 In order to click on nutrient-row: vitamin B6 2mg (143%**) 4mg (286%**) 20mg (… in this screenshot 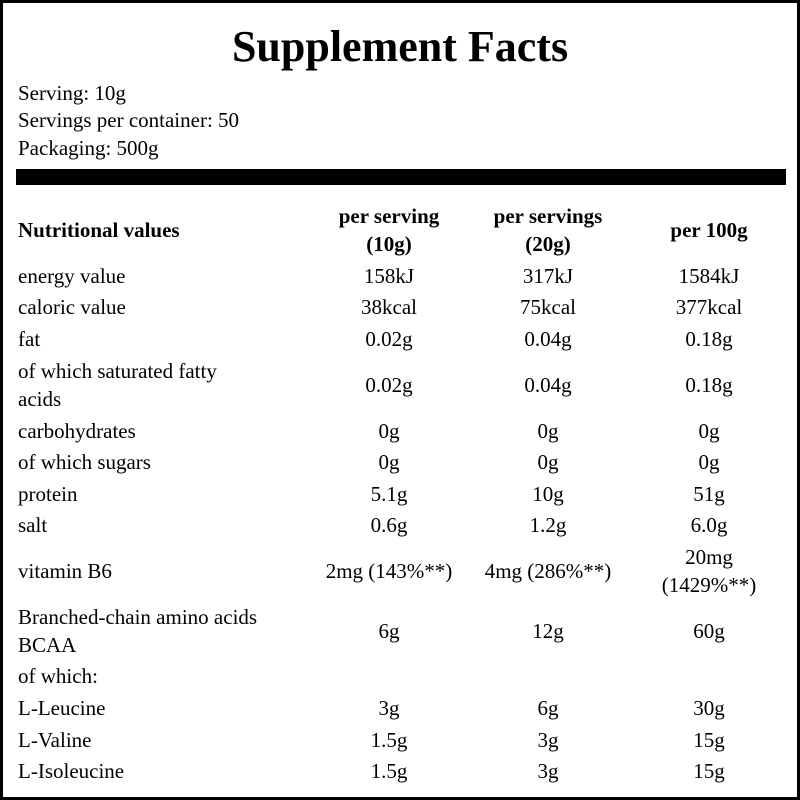, I will do `click(400, 571)`.